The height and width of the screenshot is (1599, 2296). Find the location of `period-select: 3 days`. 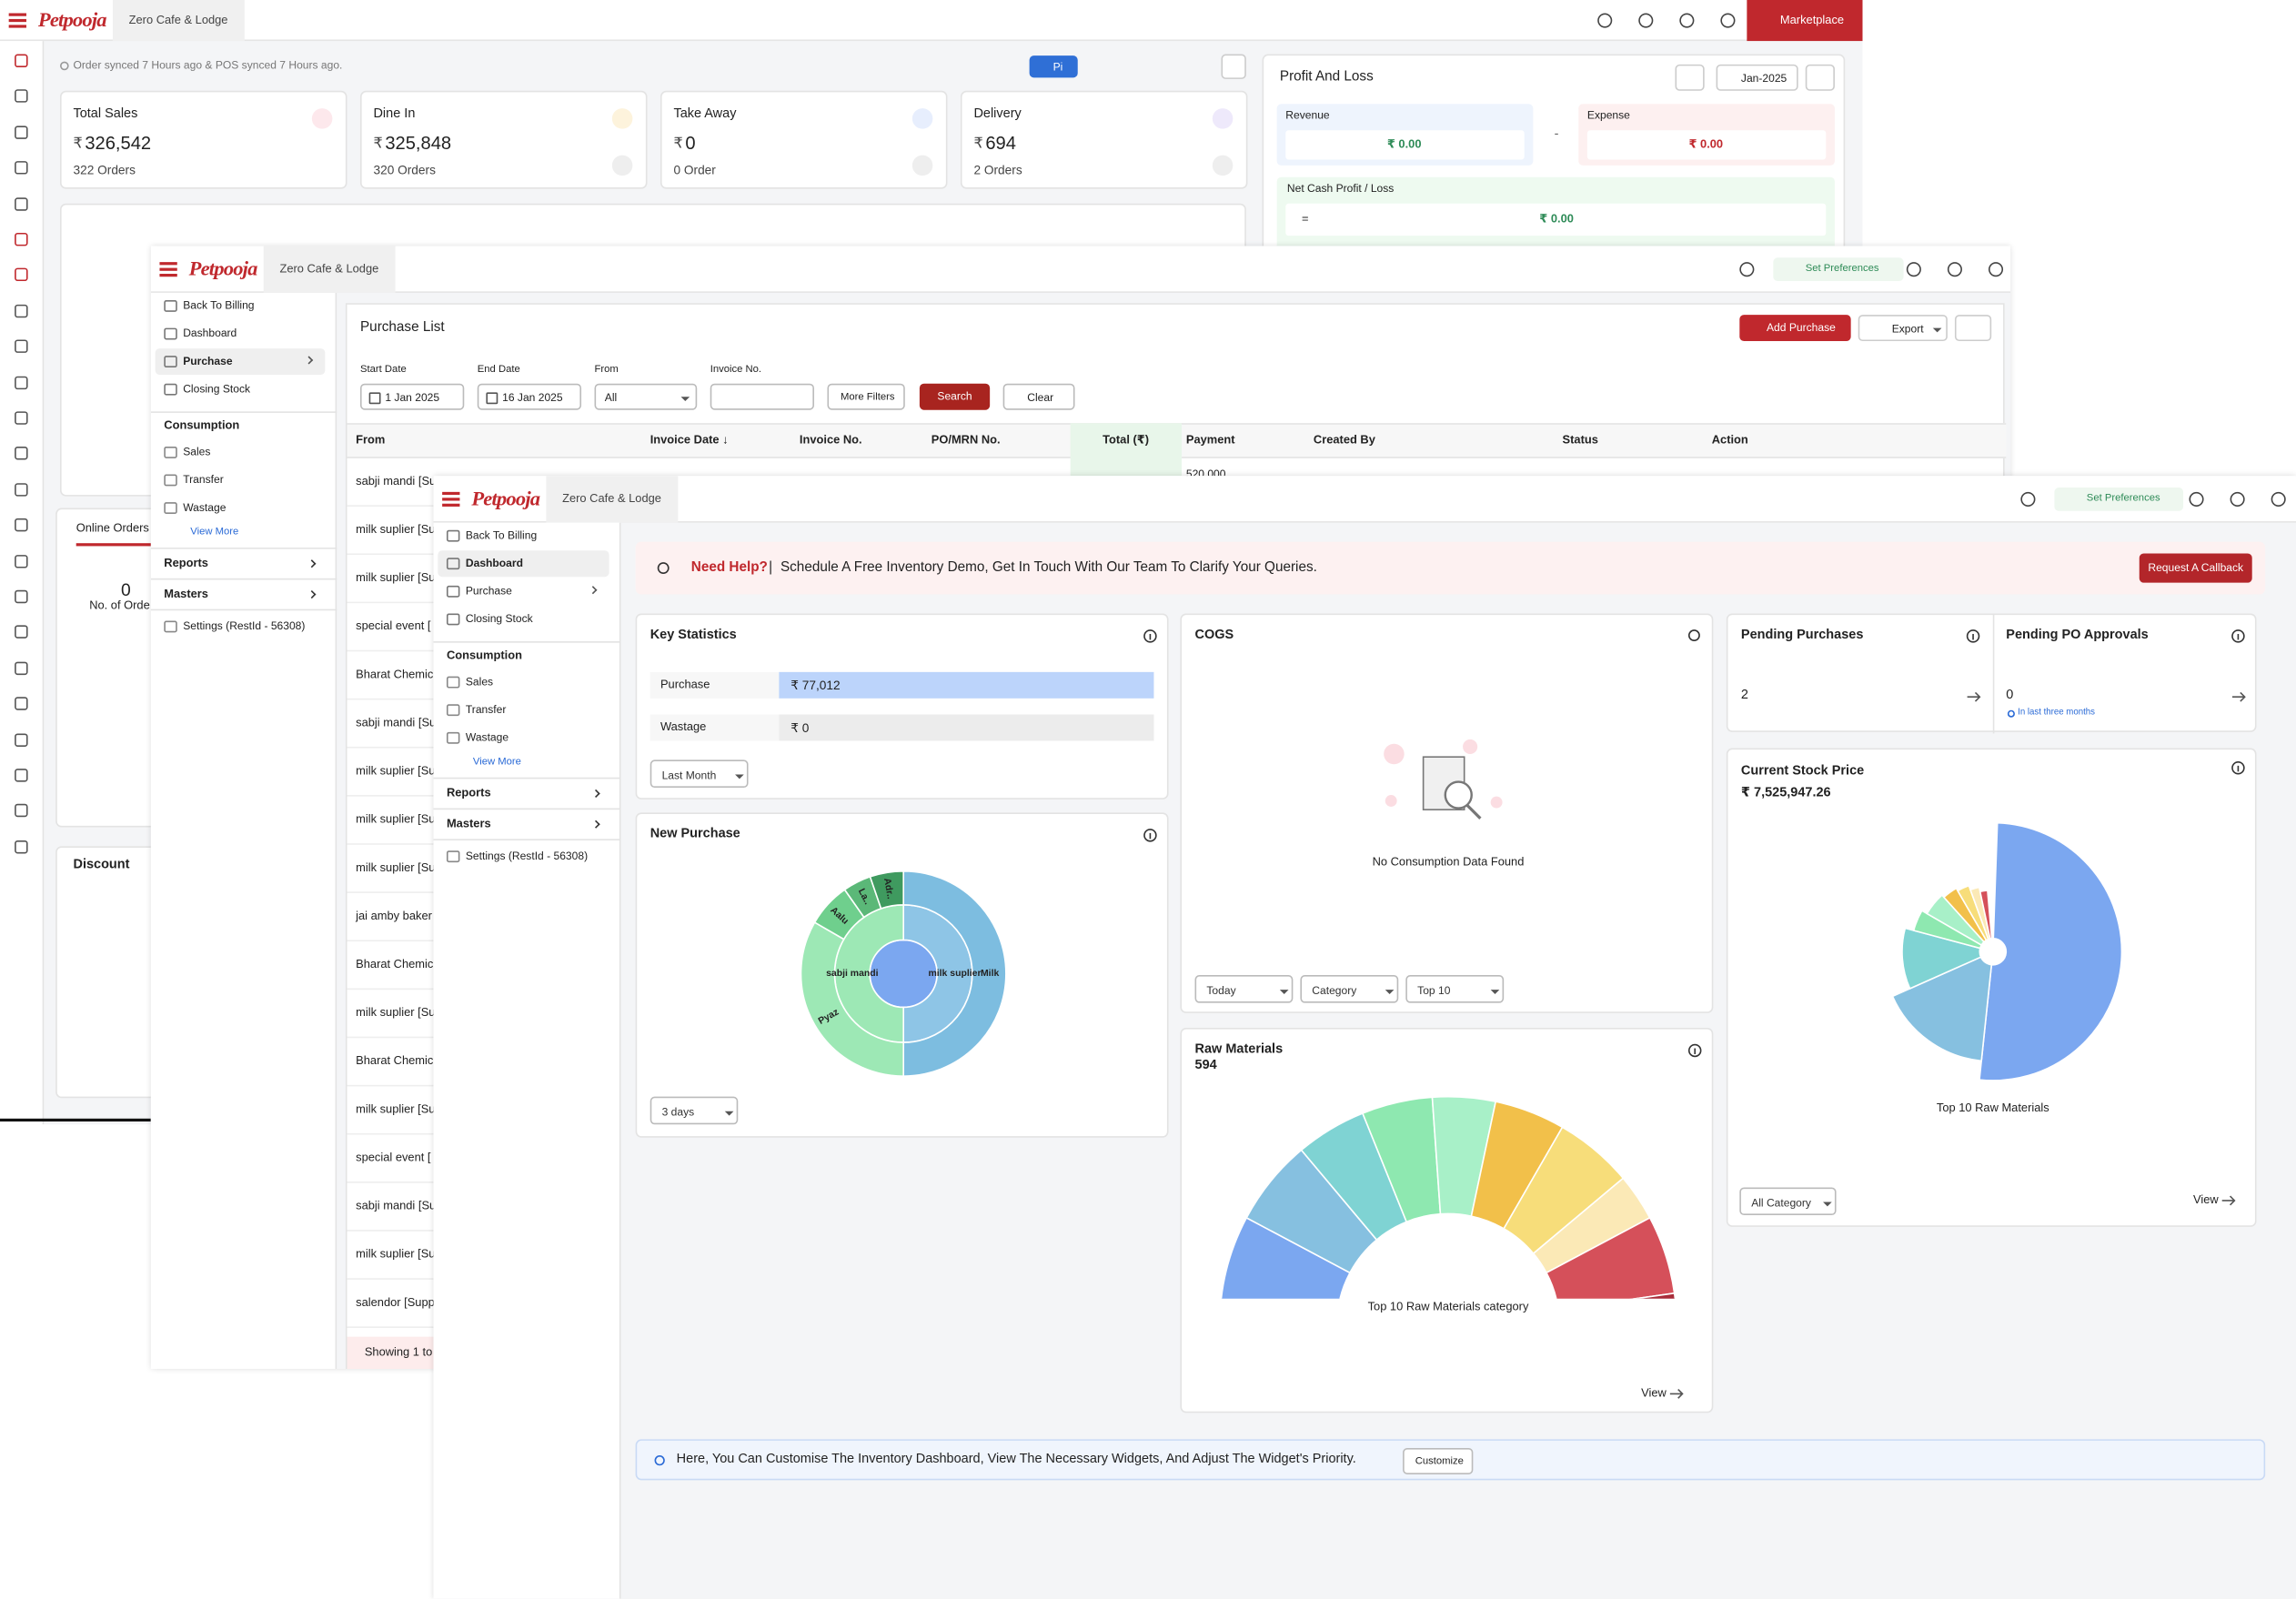

period-select: 3 days is located at coordinates (694, 1110).